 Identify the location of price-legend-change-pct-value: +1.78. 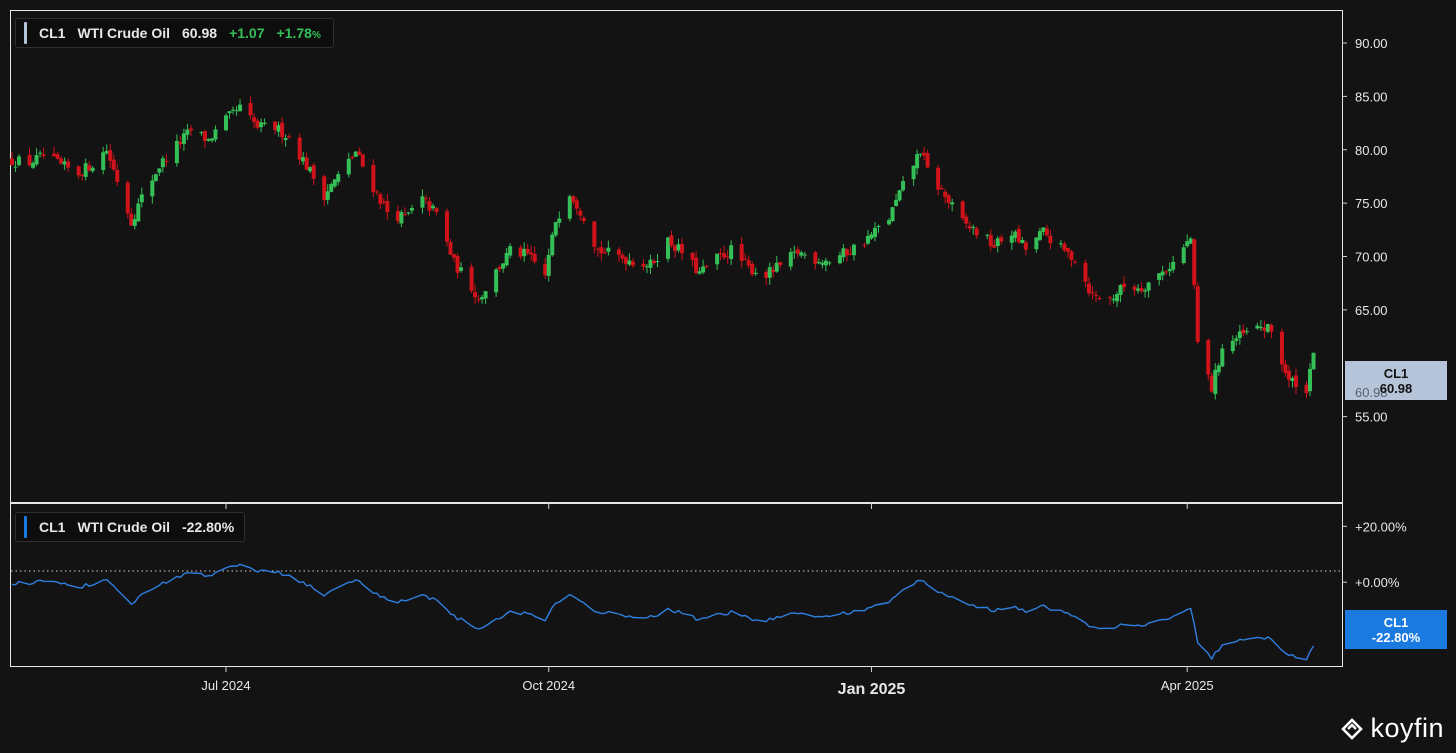
(294, 33).